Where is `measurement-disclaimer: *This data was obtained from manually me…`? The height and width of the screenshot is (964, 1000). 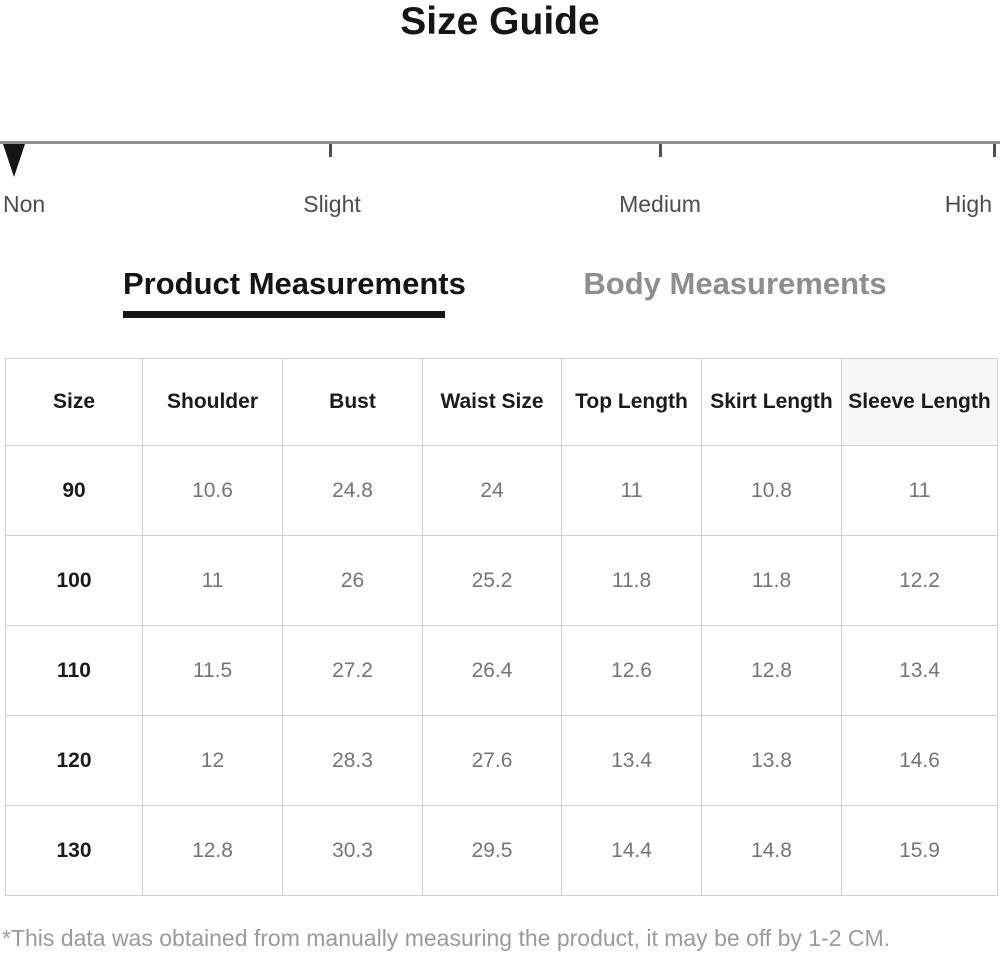 measurement-disclaimer: *This data was obtained from manually me… is located at coordinates (446, 938).